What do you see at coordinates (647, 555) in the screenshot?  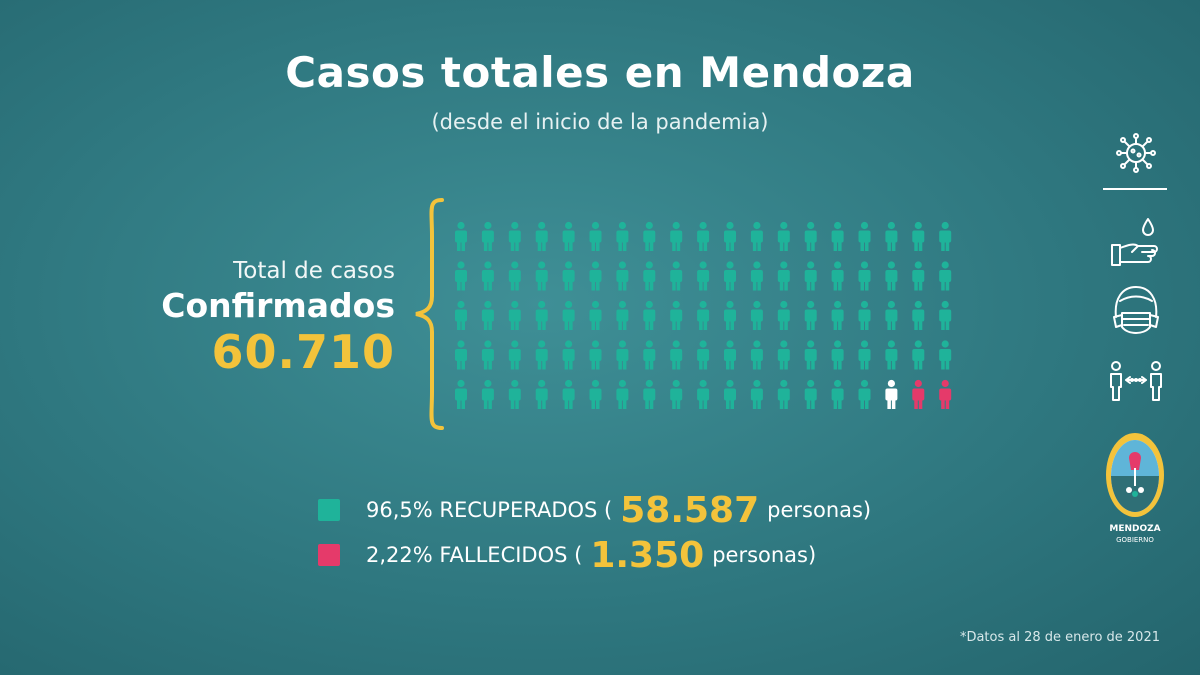 I see `legend-deceased-number: 1.350` at bounding box center [647, 555].